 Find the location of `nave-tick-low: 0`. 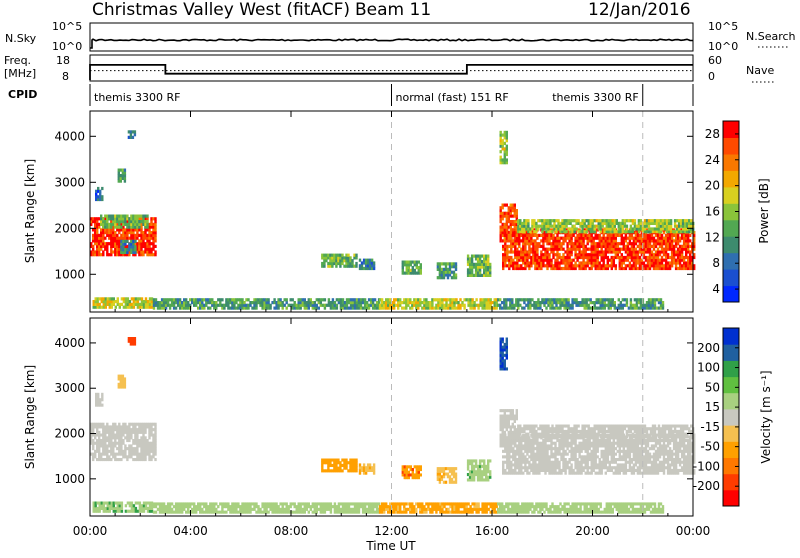

nave-tick-low: 0 is located at coordinates (711, 76).